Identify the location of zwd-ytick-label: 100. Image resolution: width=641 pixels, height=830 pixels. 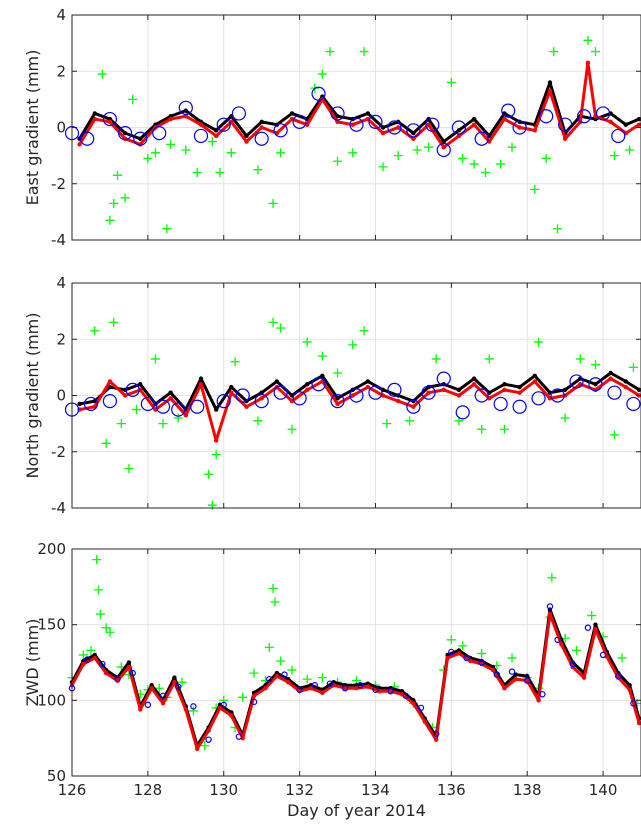
(51, 700).